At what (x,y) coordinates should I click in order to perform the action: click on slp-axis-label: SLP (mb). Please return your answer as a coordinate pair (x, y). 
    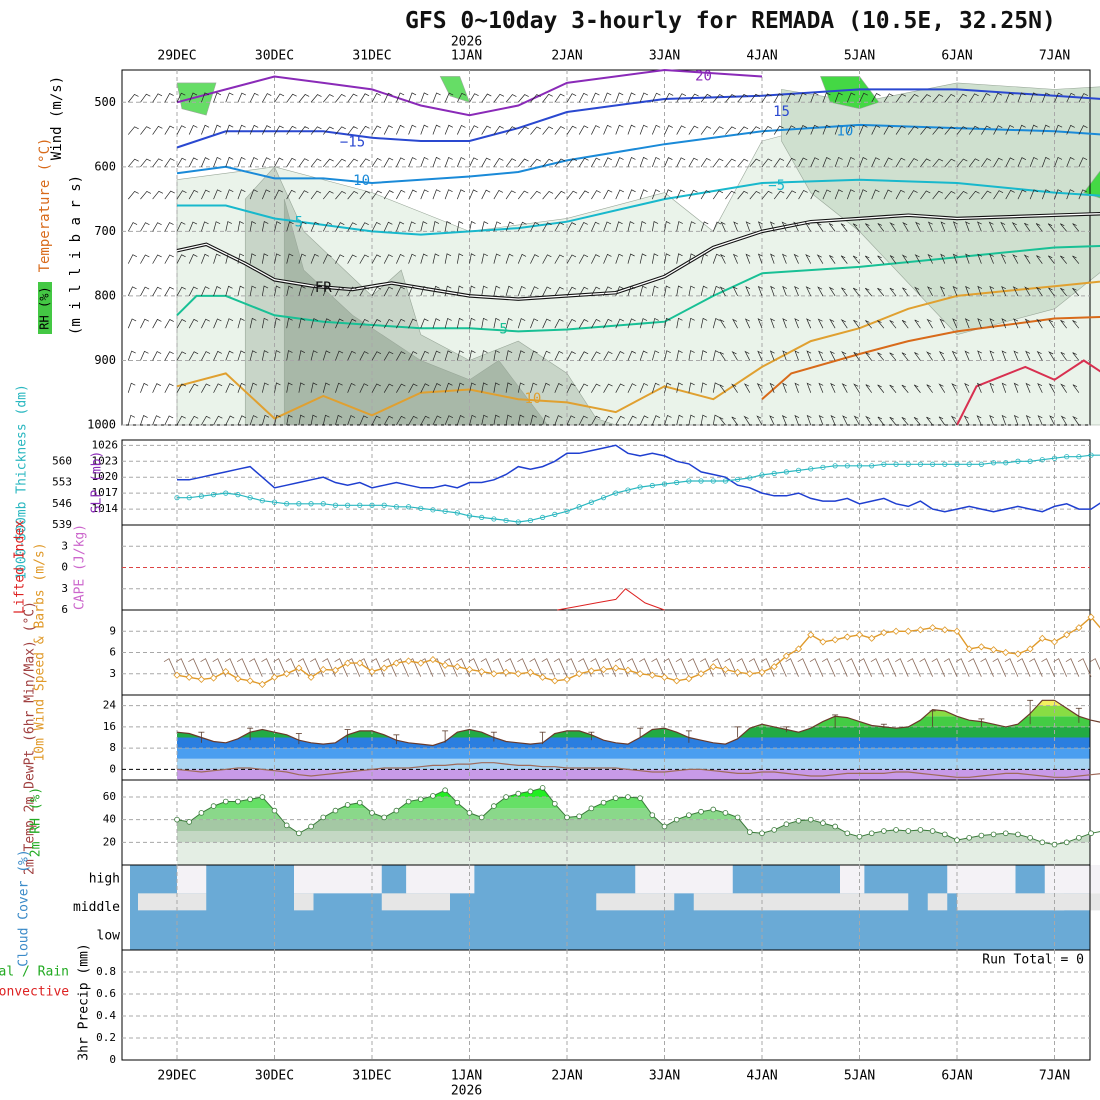
    Looking at the image, I should click on (97, 482).